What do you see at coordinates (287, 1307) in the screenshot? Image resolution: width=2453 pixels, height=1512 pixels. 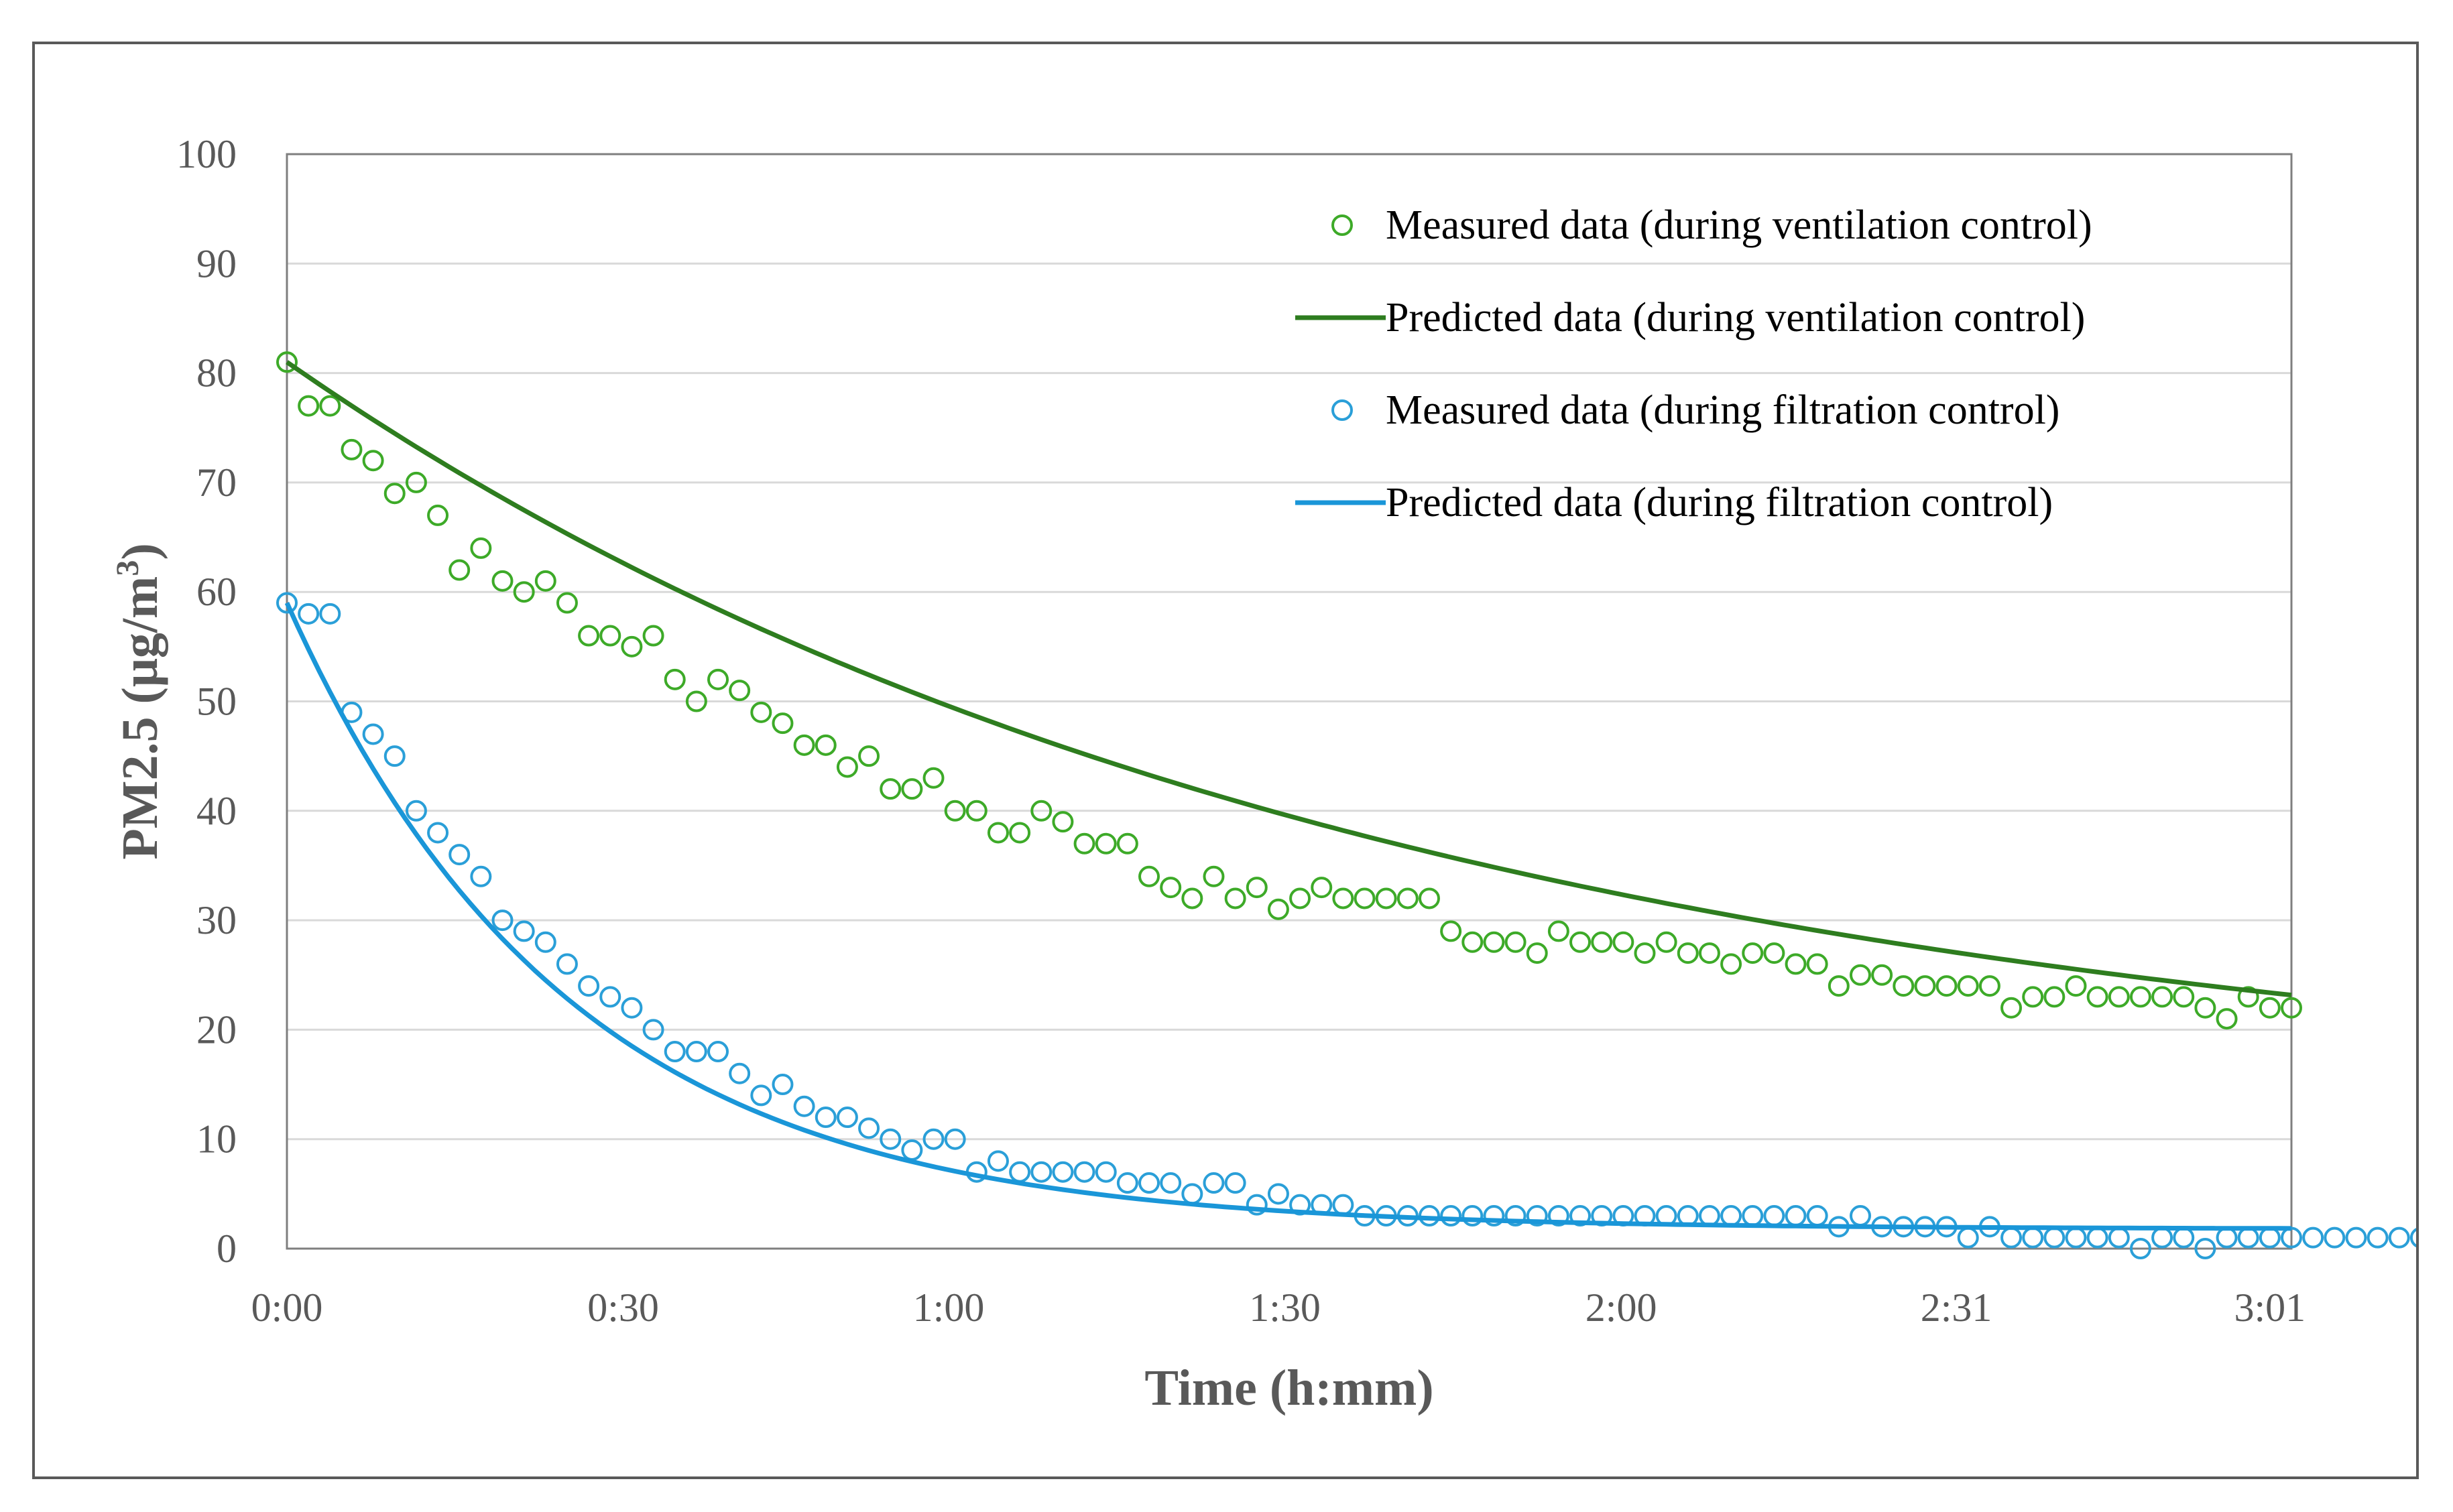 I see `x-tick-label: 0:00` at bounding box center [287, 1307].